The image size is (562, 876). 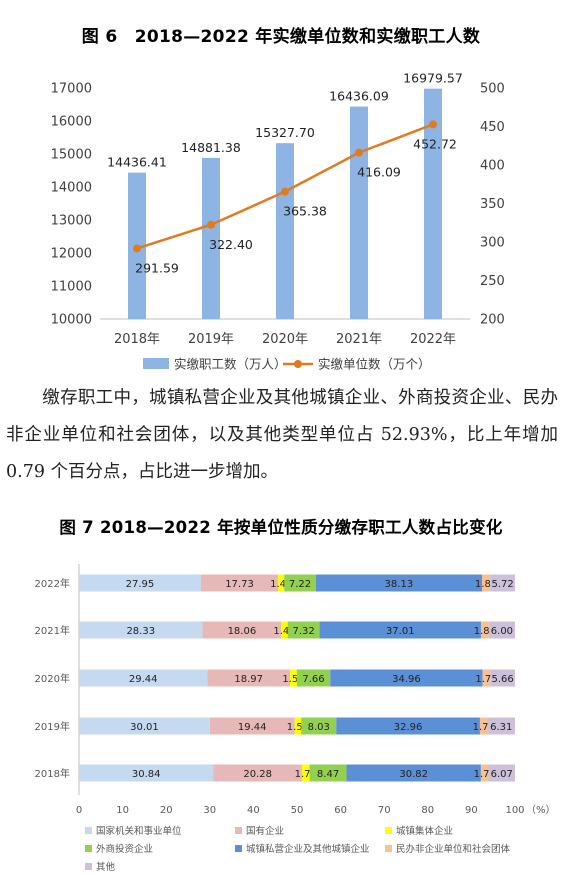 I want to click on x-tick-label: 60, so click(x=340, y=810).